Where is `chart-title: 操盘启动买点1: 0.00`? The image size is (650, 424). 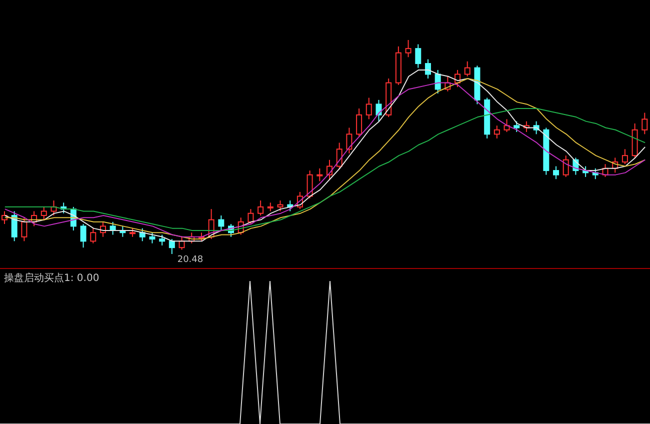 chart-title: 操盘启动买点1: 0.00 is located at coordinates (52, 278).